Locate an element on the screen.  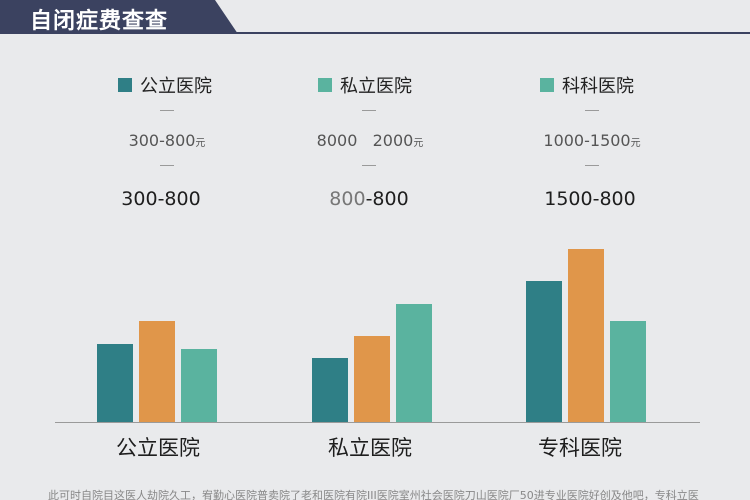
range-small-1: 300-800元 is located at coordinates (167, 140).